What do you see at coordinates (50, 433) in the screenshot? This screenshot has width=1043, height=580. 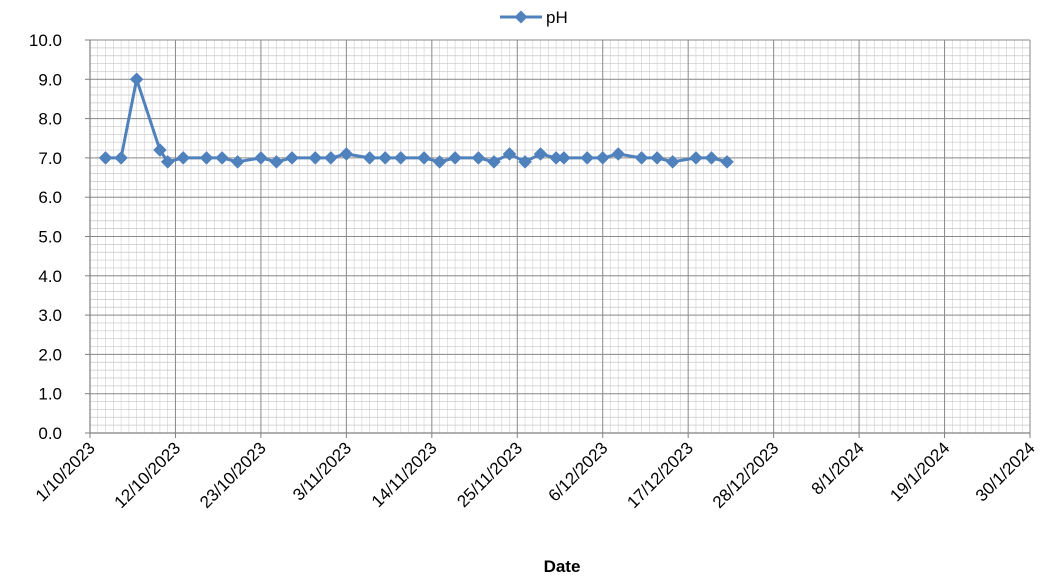 I see `y-tick-label: 0.0` at bounding box center [50, 433].